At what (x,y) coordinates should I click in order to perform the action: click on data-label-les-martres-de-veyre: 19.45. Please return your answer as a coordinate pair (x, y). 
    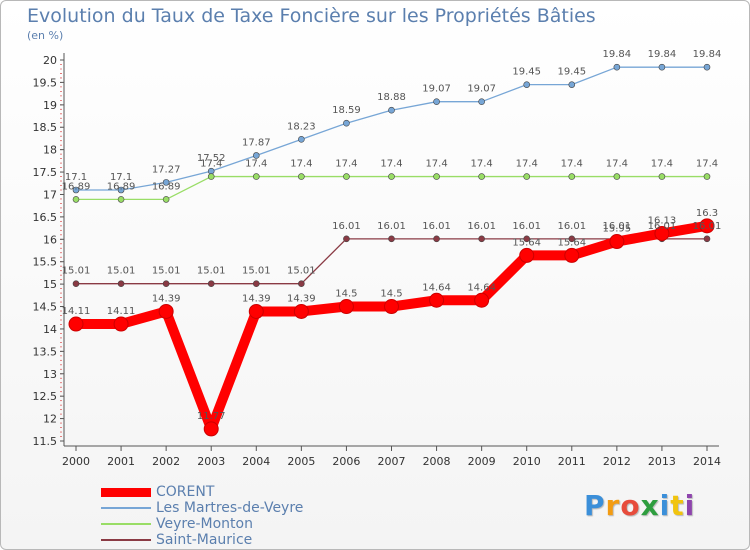
    Looking at the image, I should click on (571, 72).